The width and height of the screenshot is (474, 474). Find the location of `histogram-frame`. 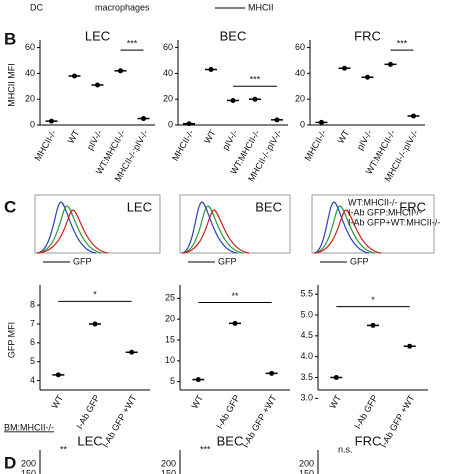

histogram-frame is located at coordinates (97, 224).